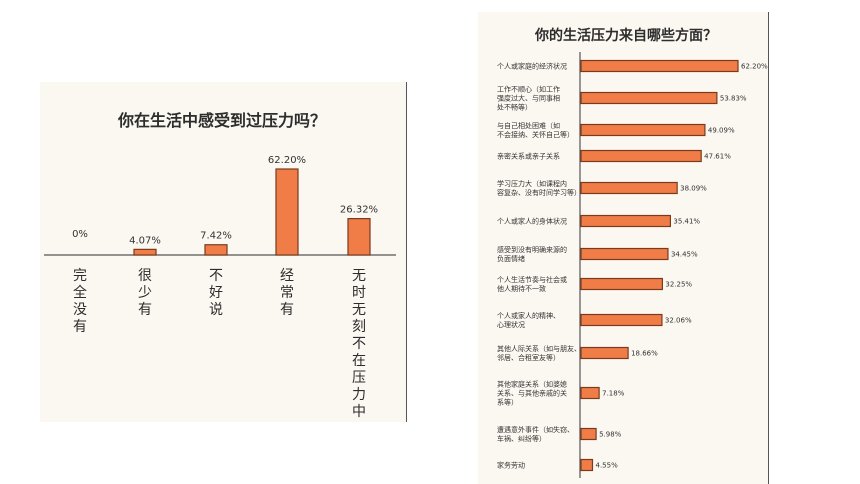  I want to click on data-label: 34.45%, so click(684, 255).